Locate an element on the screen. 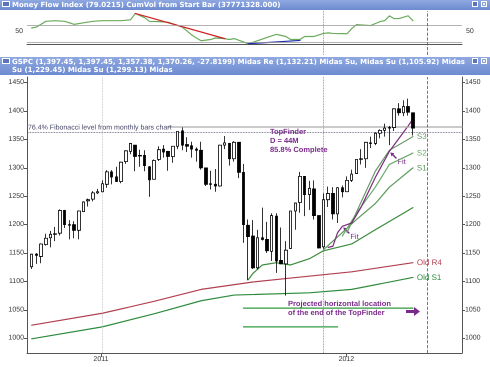 The height and width of the screenshot is (367, 490). series-label: S3 is located at coordinates (422, 137).